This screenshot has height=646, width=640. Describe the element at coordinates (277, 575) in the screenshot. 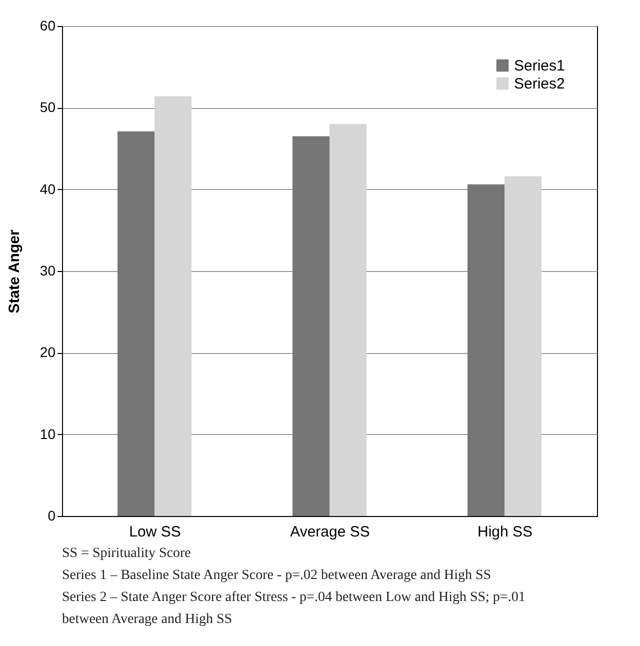

I see `text: Series 1 – Baseline State Anger Score - p=.02 between Average and High SS` at that location.